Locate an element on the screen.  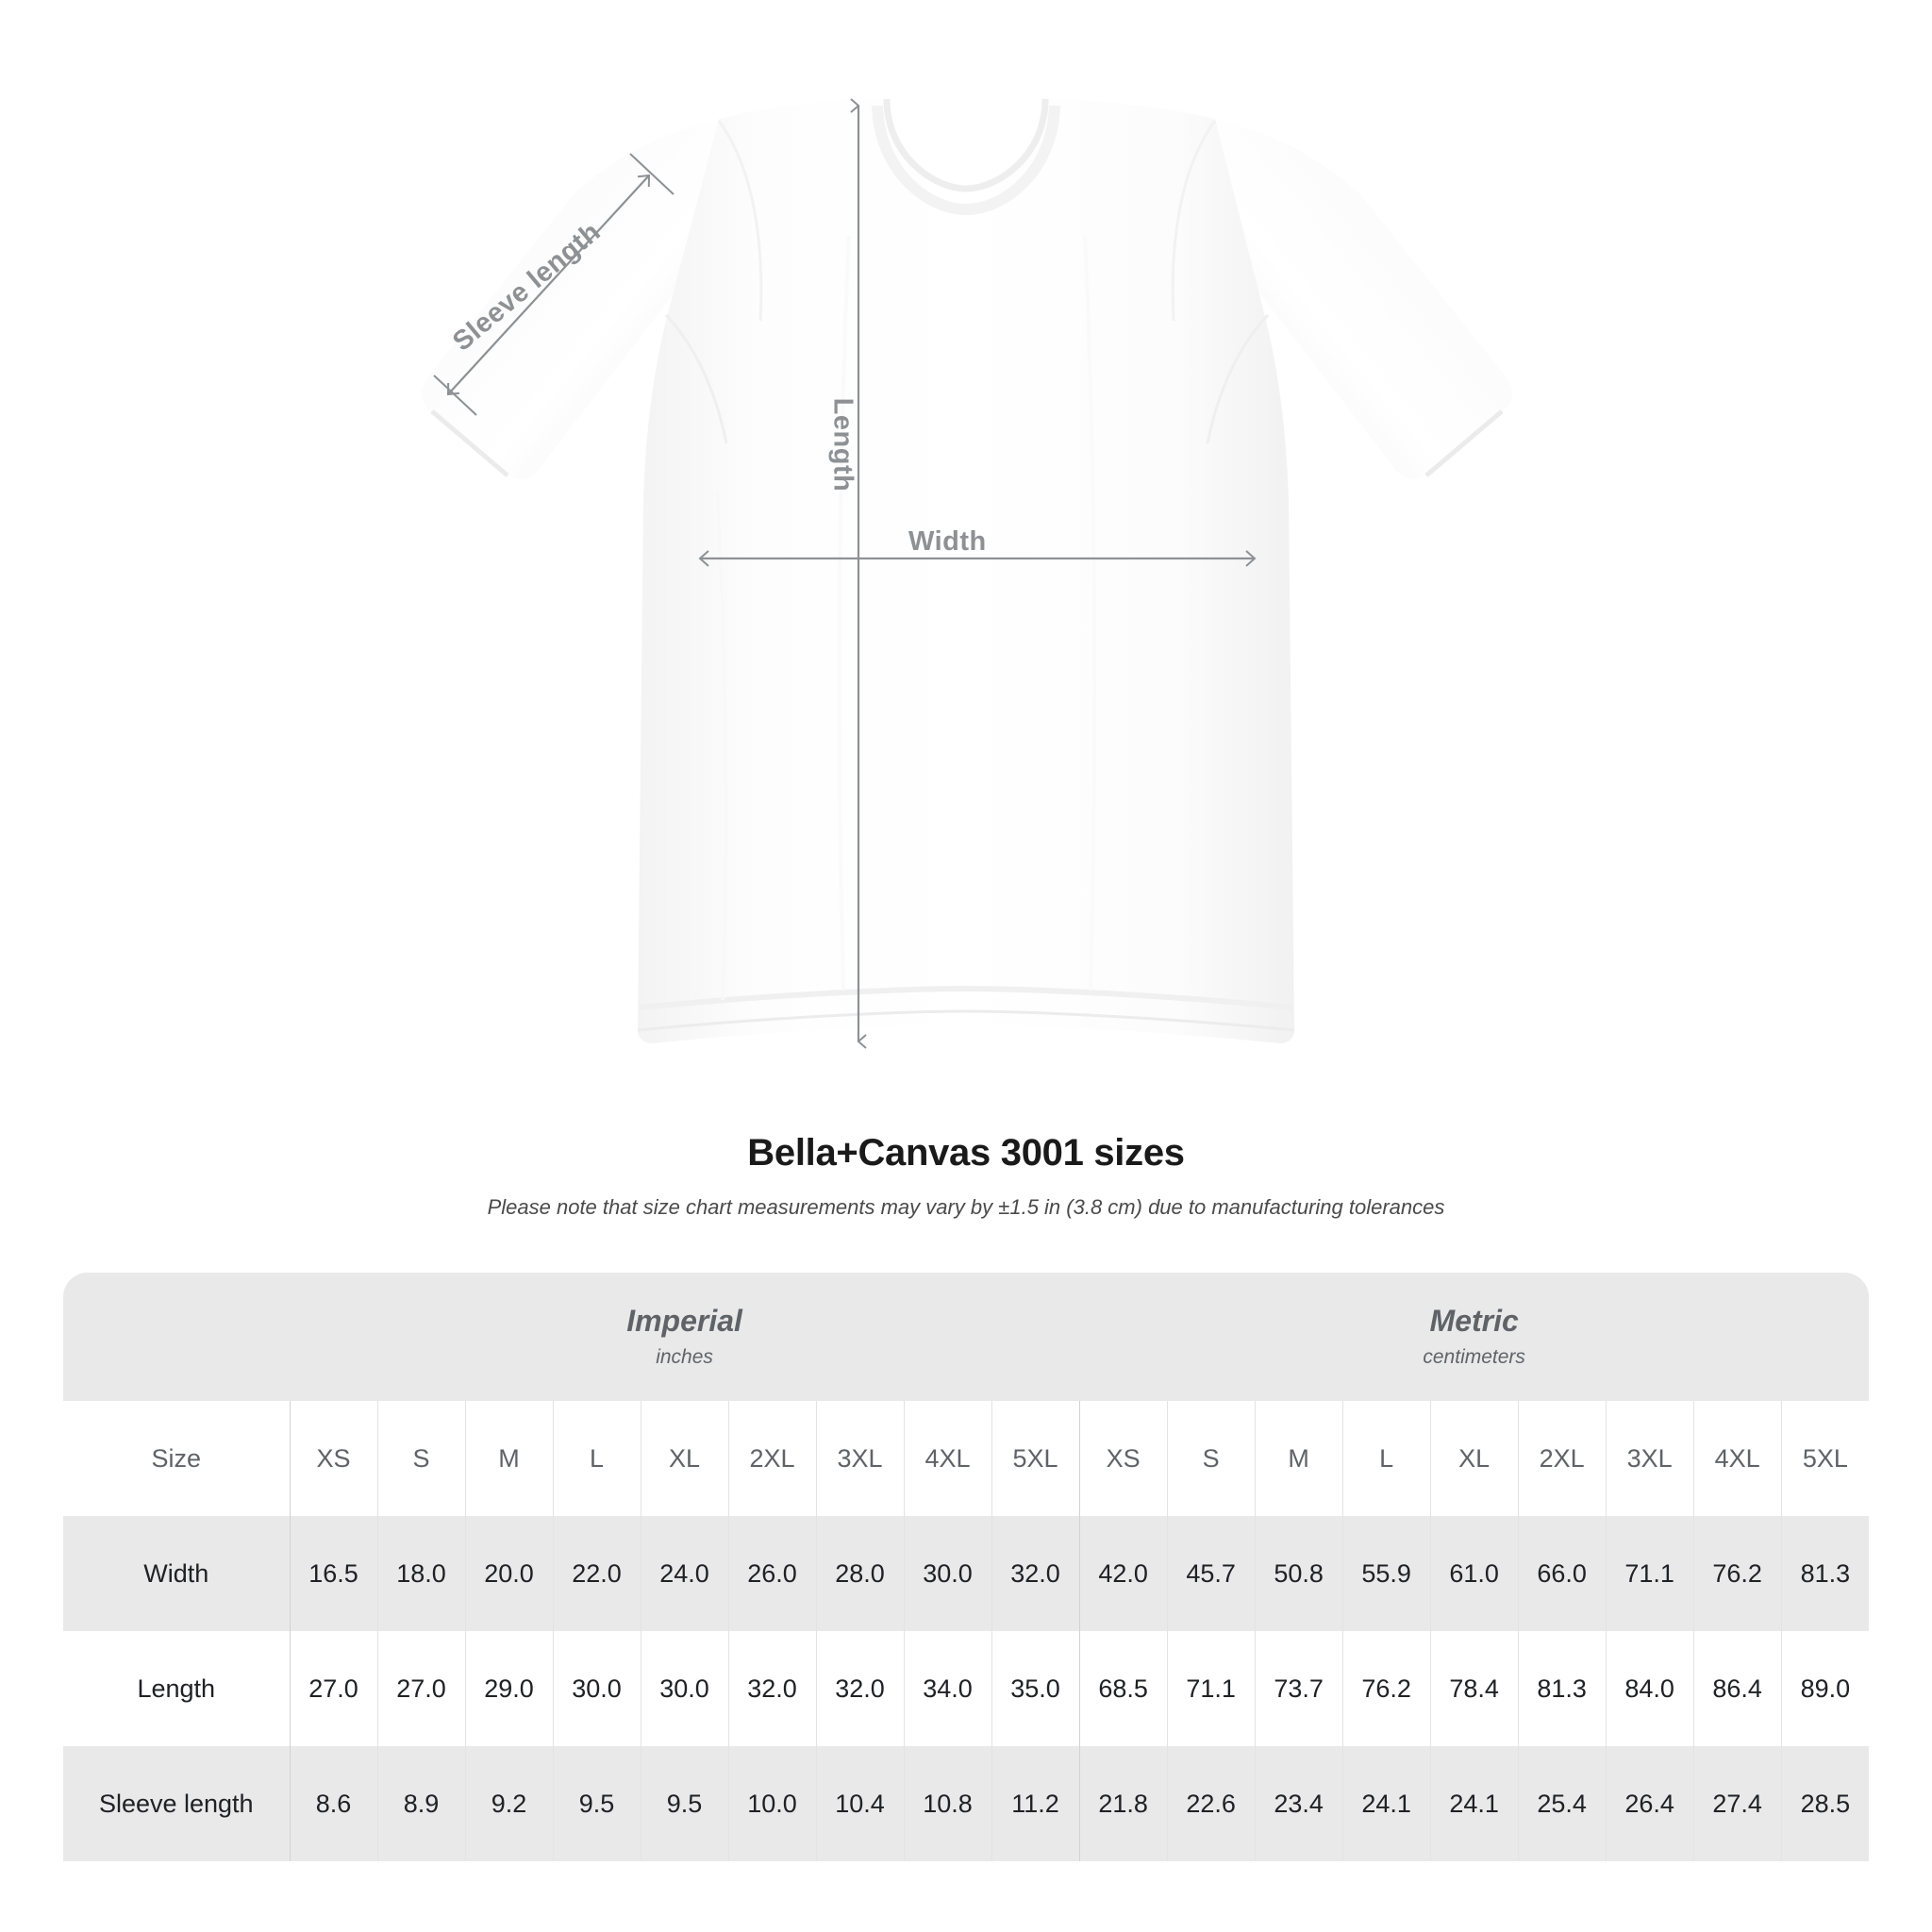
collar-rib is located at coordinates (966, 160).